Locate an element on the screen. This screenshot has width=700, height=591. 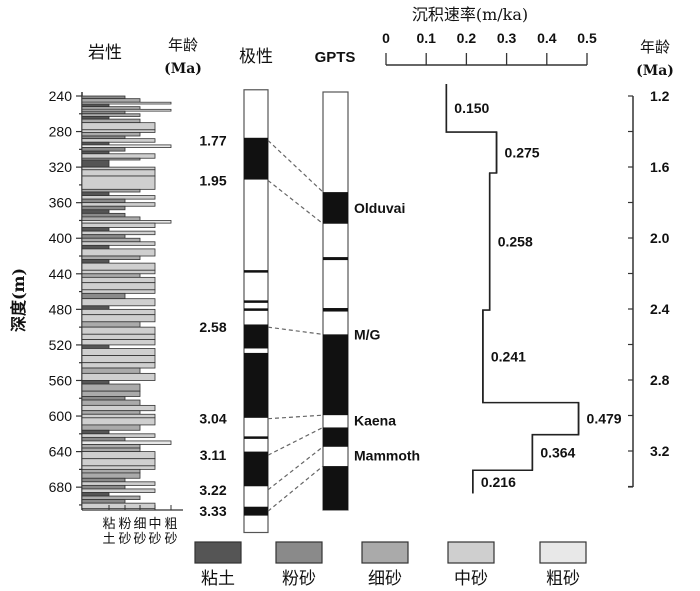
rate-value-label: 0.258 is located at coordinates (515, 242).